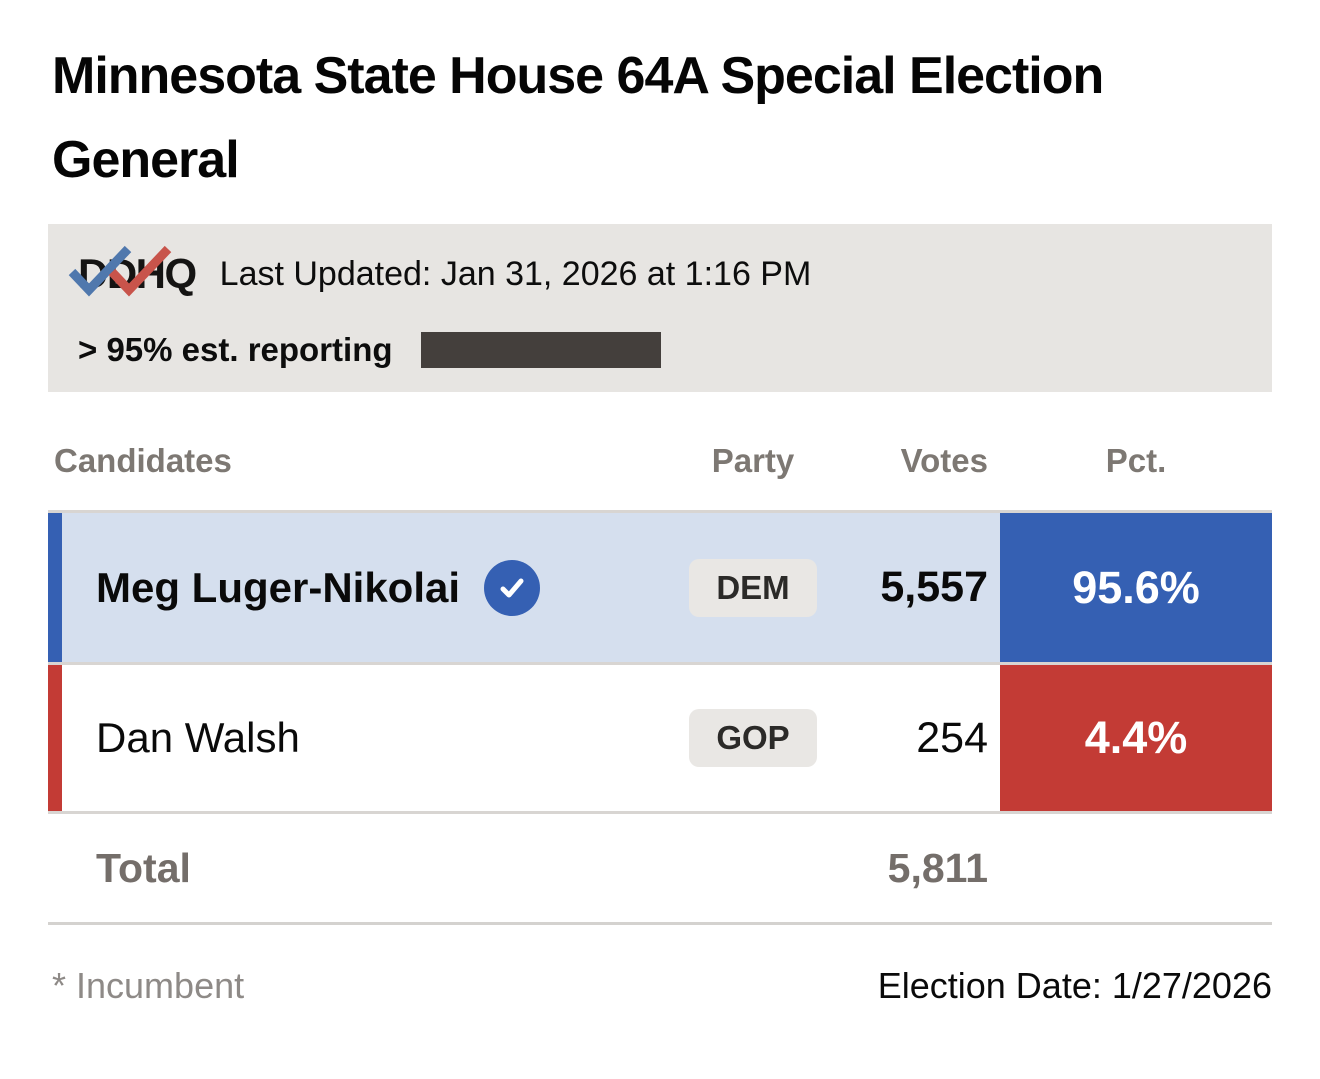  What do you see at coordinates (1074, 985) in the screenshot?
I see `election-date-text: Election Date: 1/27/2026` at bounding box center [1074, 985].